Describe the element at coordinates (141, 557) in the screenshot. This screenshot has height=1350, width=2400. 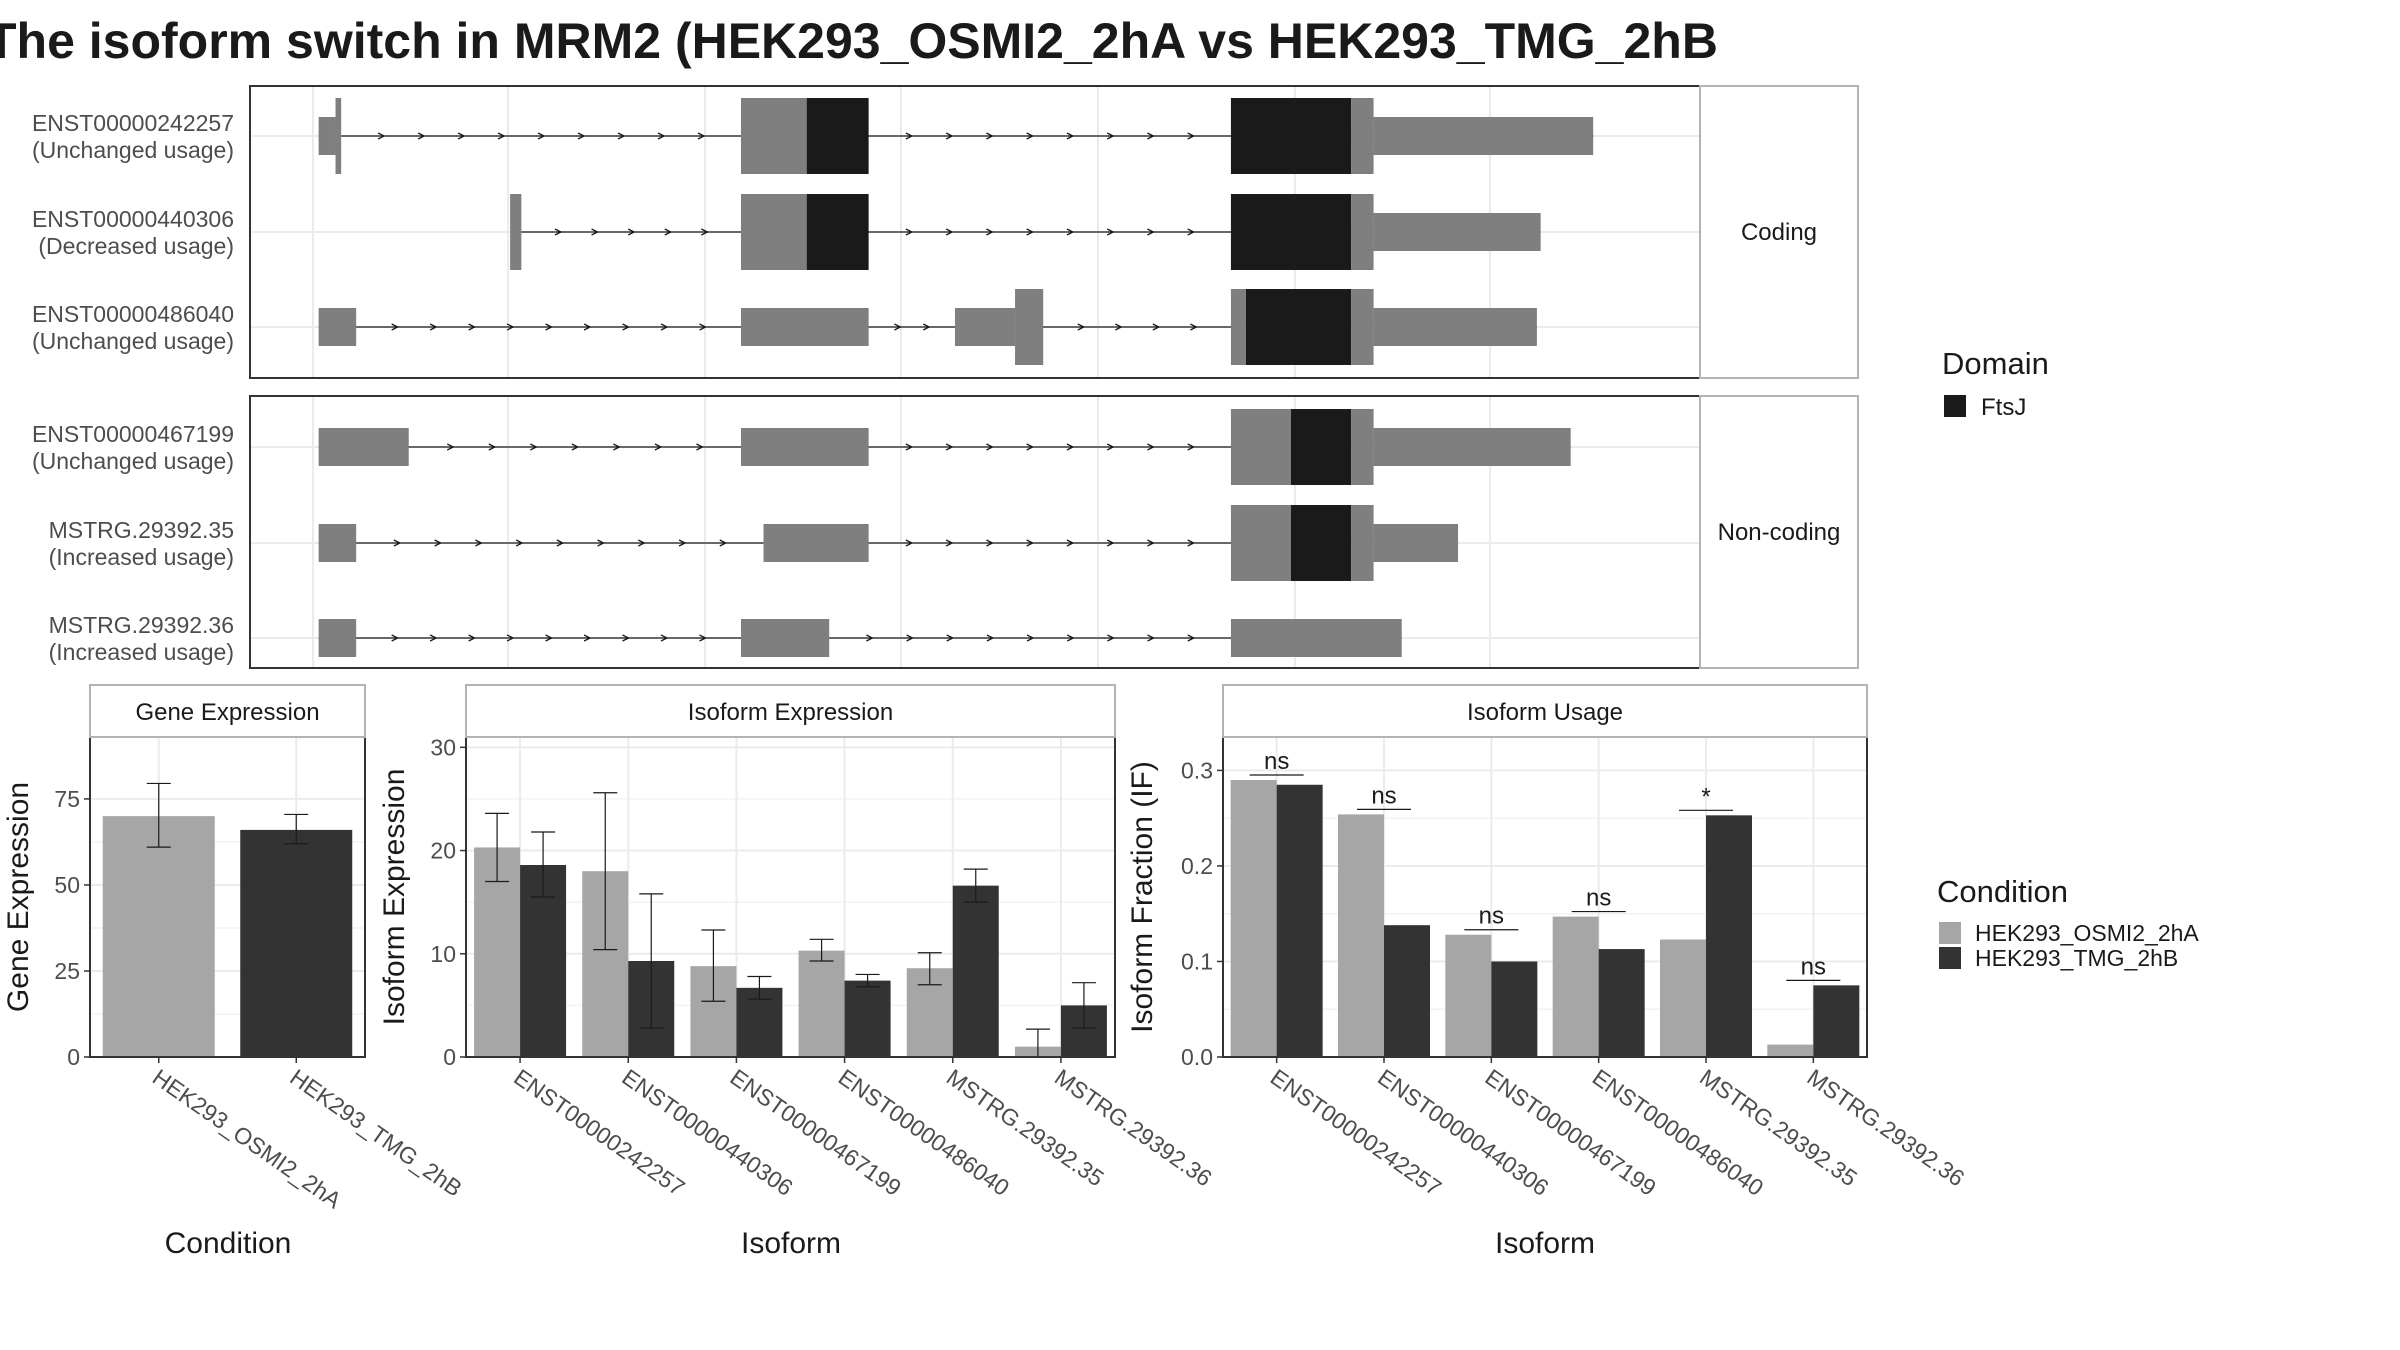
I see `transcript-usage: (Increased usage)` at that location.